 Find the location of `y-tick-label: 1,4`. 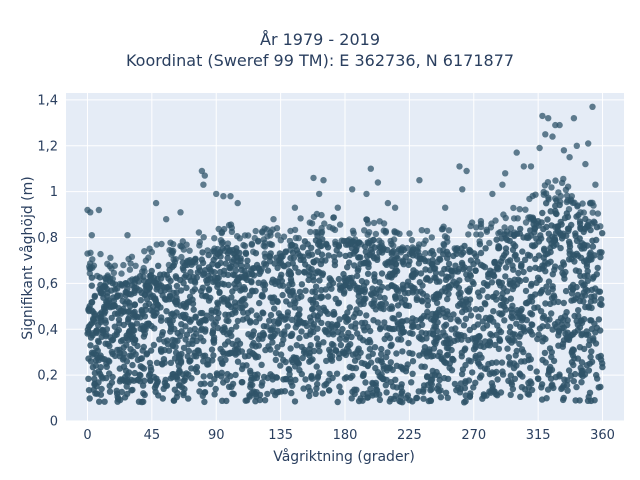

y-tick-label: 1,4 is located at coordinates (47, 100).